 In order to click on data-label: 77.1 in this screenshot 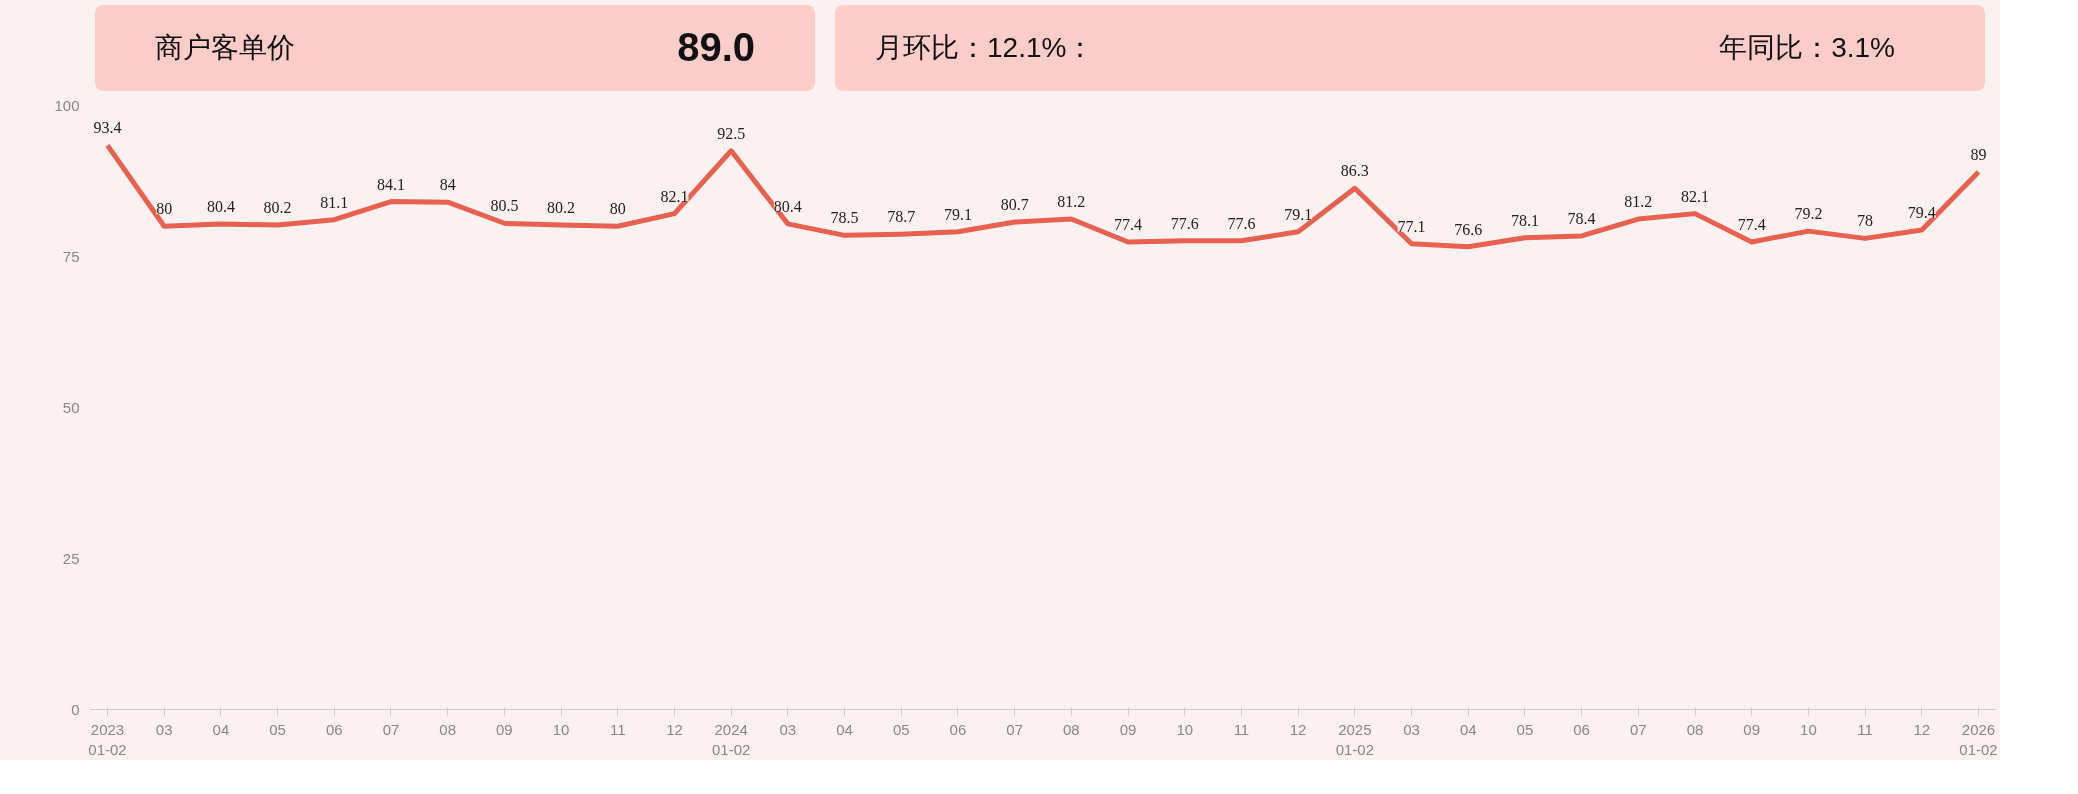, I will do `click(1411, 226)`.